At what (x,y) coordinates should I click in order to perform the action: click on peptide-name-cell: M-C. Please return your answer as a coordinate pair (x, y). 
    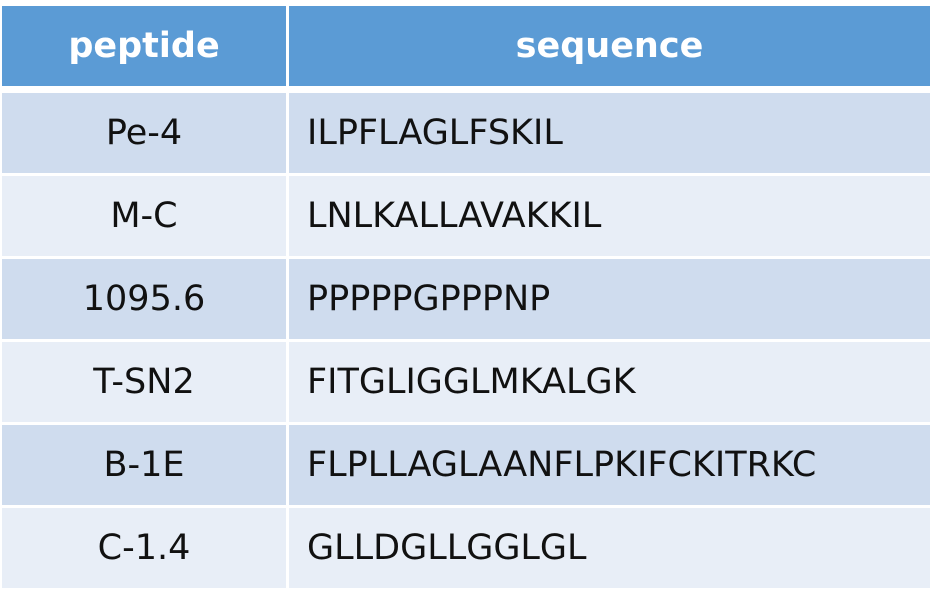
    Looking at the image, I should click on (144, 214).